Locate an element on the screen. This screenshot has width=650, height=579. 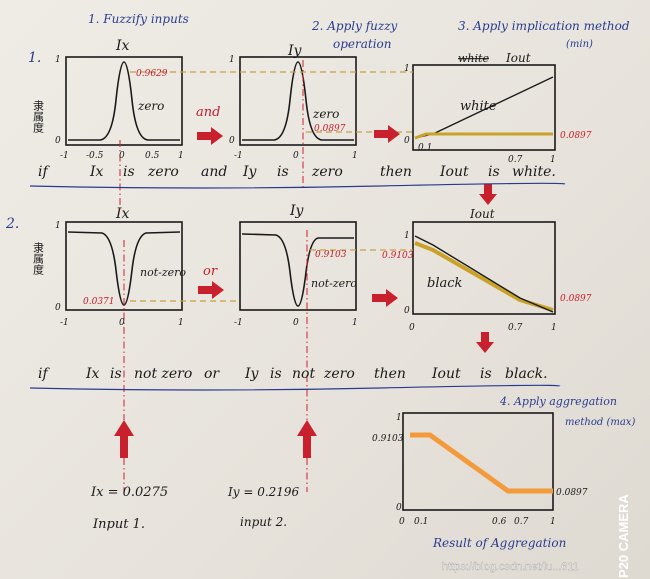
tick-iy1-m1: -1 is located at coordinates (238, 156).